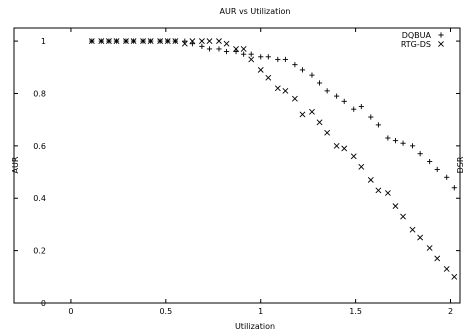  What do you see at coordinates (355, 311) in the screenshot?
I see `x-tick-label-3: 1.5` at bounding box center [355, 311].